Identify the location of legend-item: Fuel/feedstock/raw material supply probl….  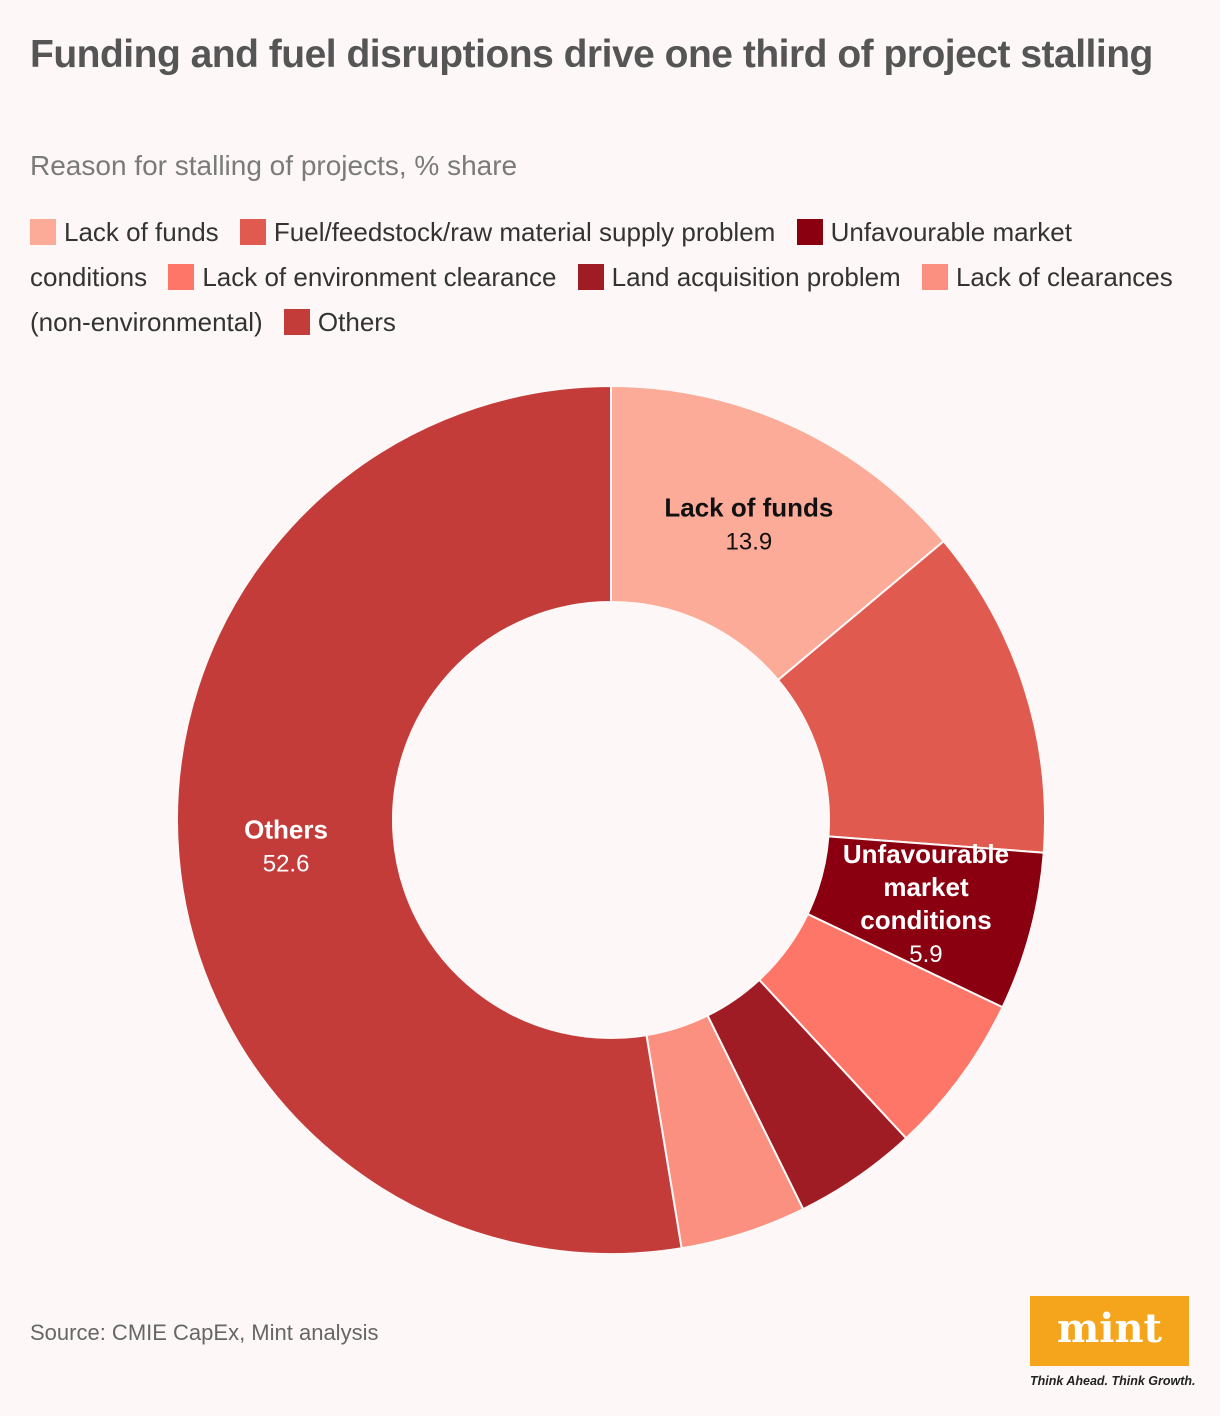
(507, 232).